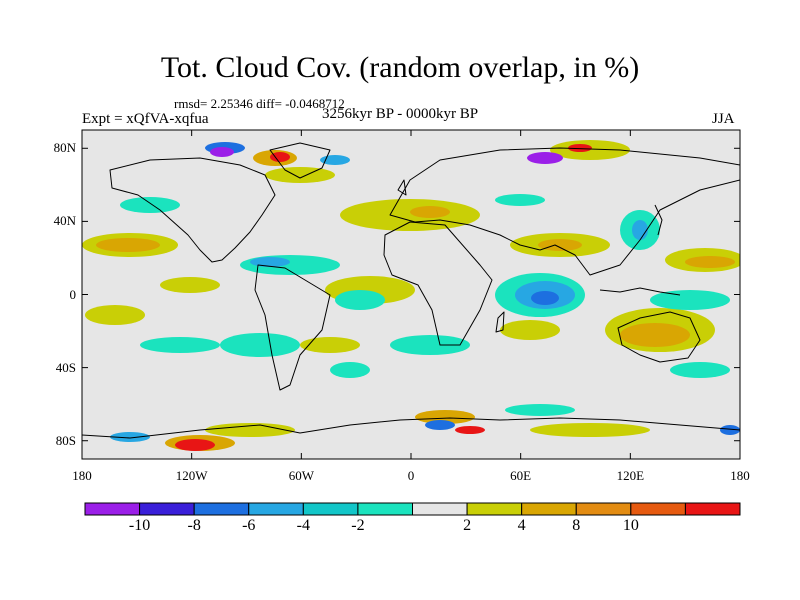 The height and width of the screenshot is (600, 800). I want to click on lat-tick-label: 80S, so click(65, 440).